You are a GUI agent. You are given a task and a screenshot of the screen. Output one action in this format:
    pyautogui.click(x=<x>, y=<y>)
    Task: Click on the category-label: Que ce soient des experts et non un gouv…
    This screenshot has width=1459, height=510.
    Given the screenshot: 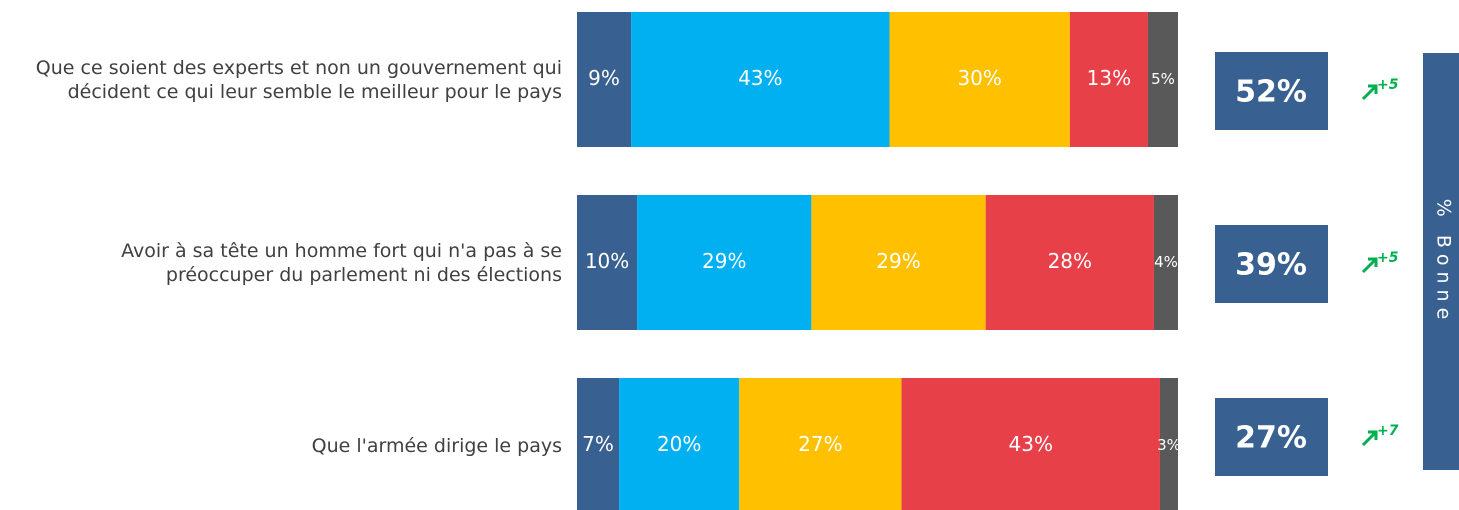 What is the action you would take?
    pyautogui.click(x=298, y=79)
    